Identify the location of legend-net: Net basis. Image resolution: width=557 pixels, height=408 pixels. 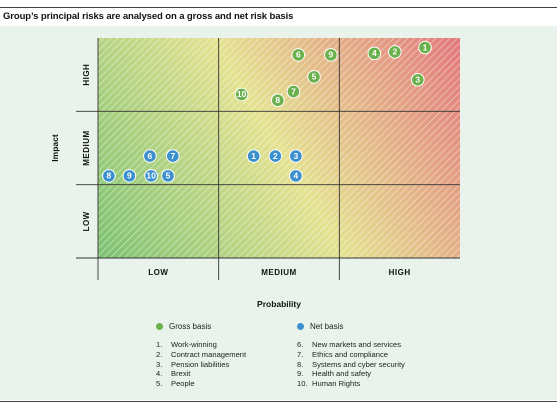
(320, 326).